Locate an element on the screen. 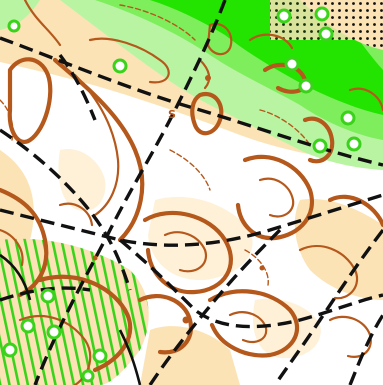 This screenshot has width=383, height=385. feature-label: S is located at coordinates (172, 114).